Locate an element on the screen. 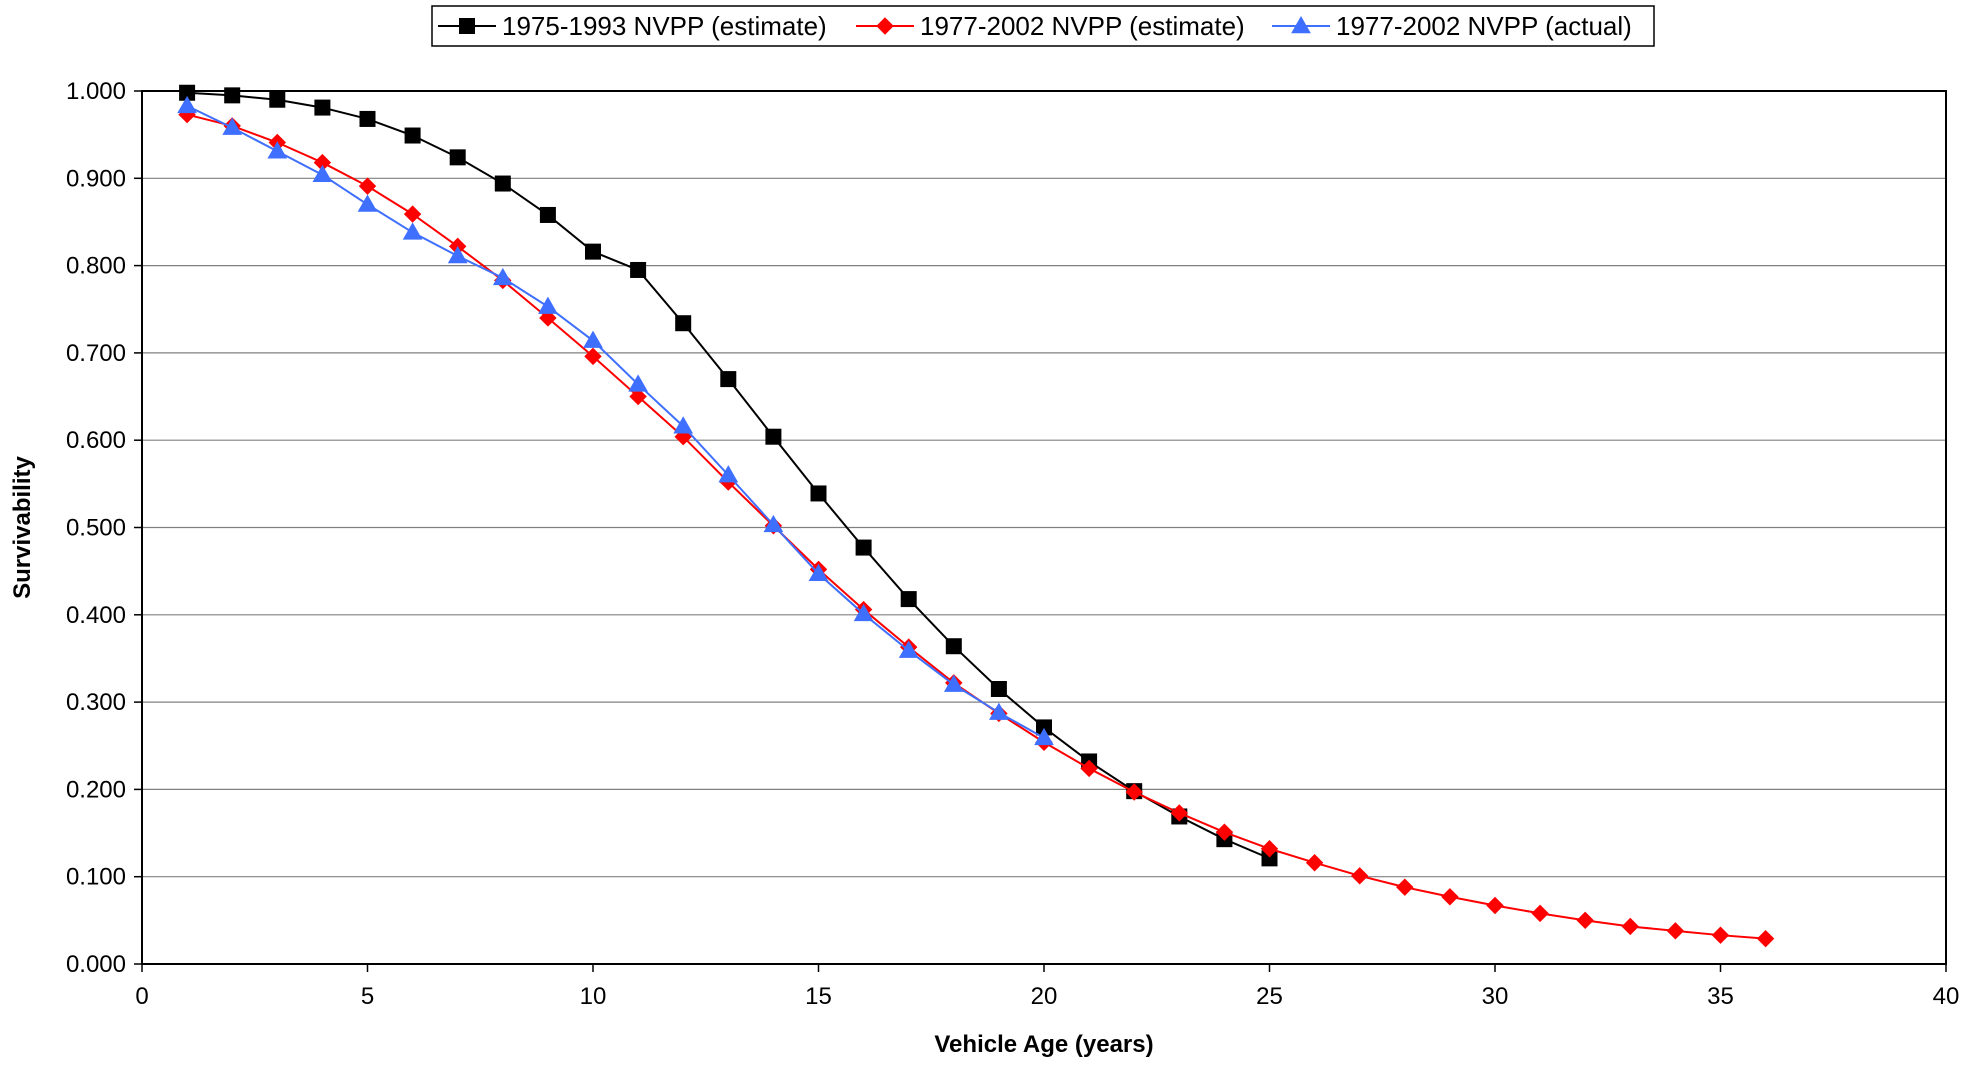  x-axis-ticks: 0 5 10 15 20 25 30 35 40 is located at coordinates (1047, 987).